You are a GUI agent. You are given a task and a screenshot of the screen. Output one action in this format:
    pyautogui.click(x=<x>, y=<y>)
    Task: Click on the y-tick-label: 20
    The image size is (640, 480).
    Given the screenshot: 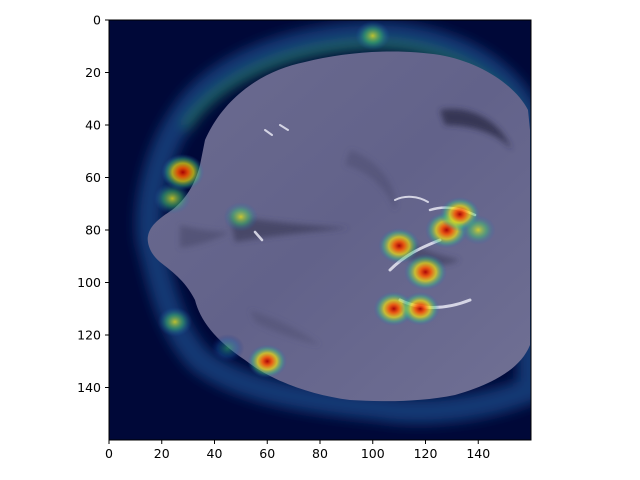 What is the action you would take?
    pyautogui.click(x=93, y=72)
    